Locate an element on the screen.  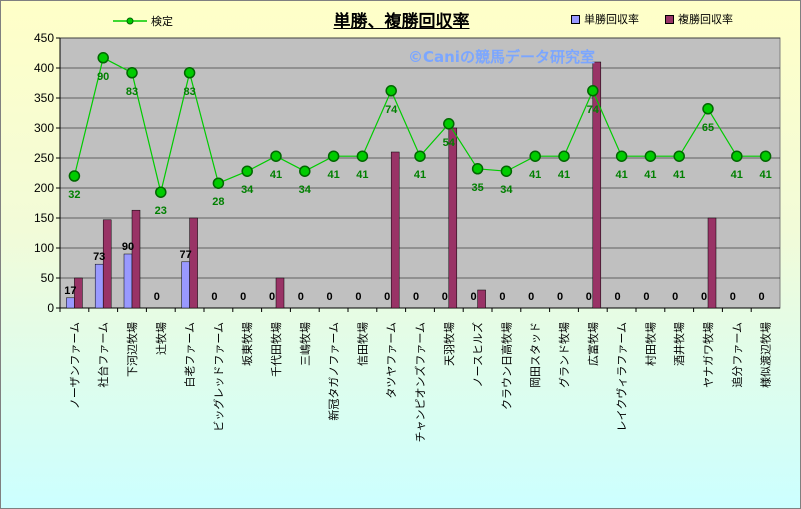
y-tick-label: 300 is located at coordinates (44, 128).